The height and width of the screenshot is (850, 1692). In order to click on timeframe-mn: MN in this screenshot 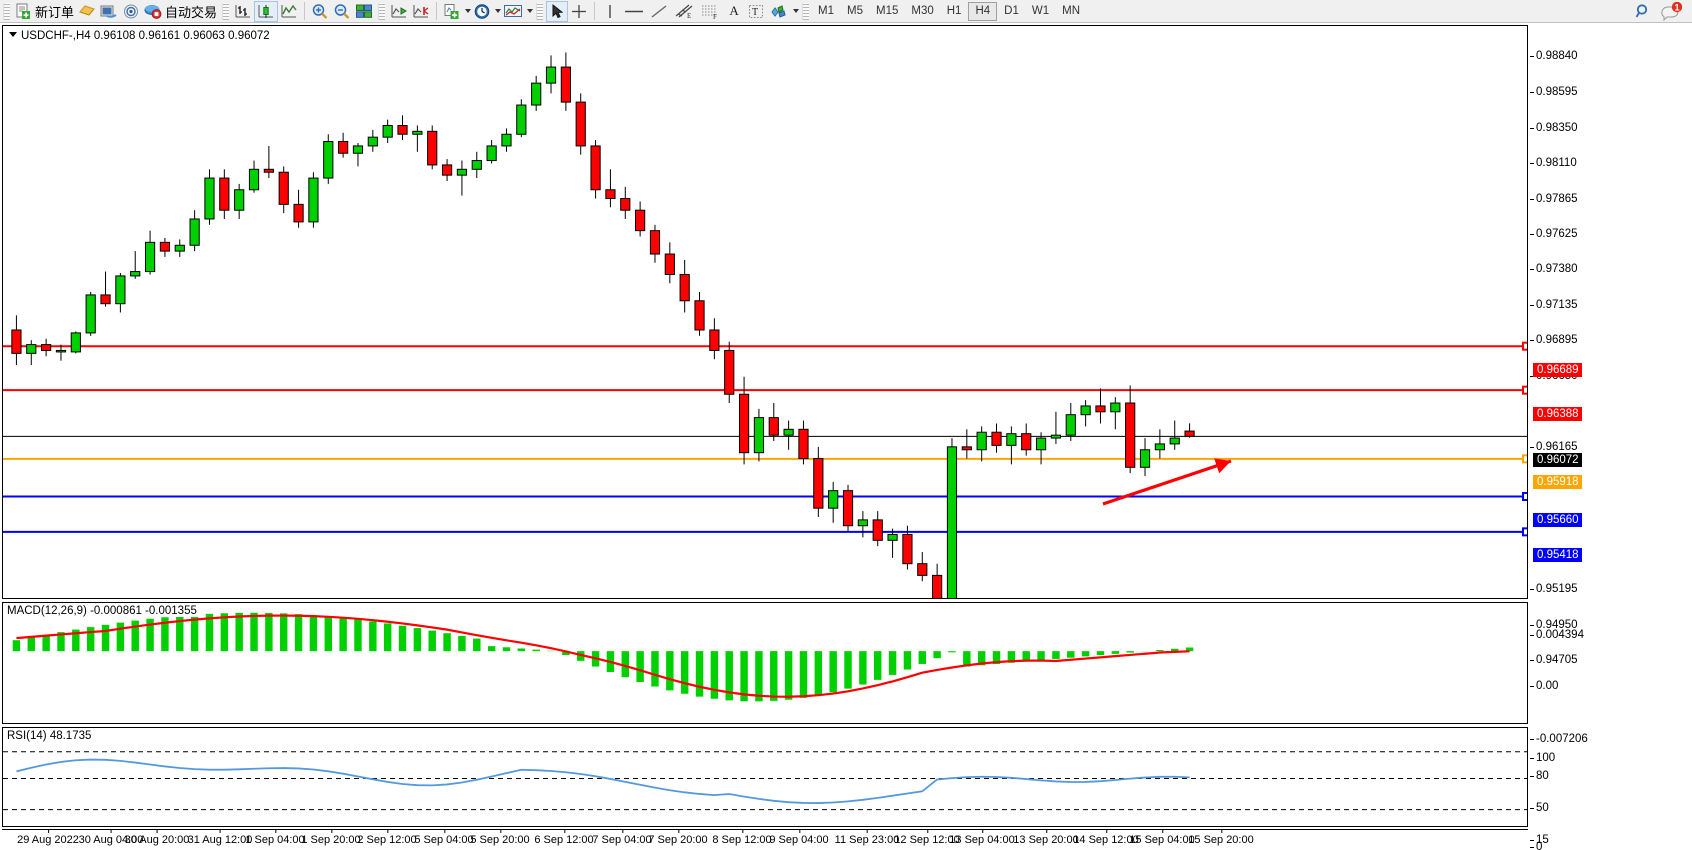, I will do `click(1071, 11)`.